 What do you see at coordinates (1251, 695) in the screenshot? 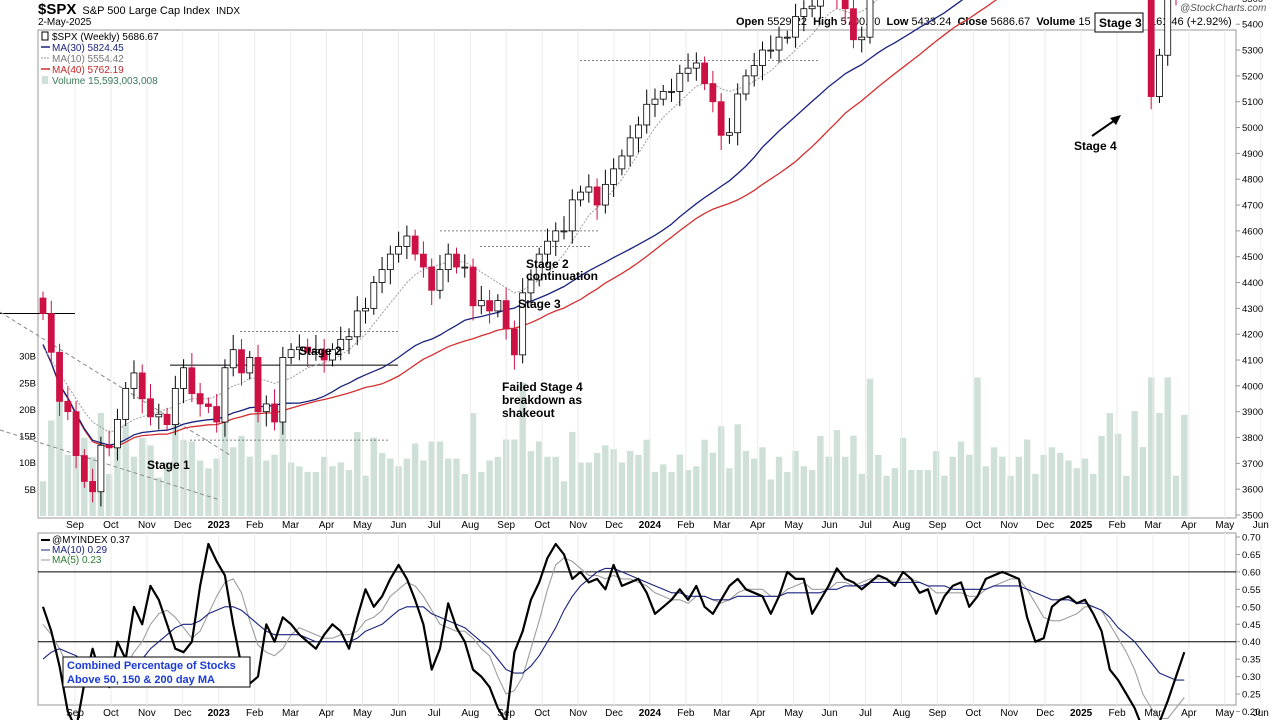
I see `lower-tick-9: 0.25` at bounding box center [1251, 695].